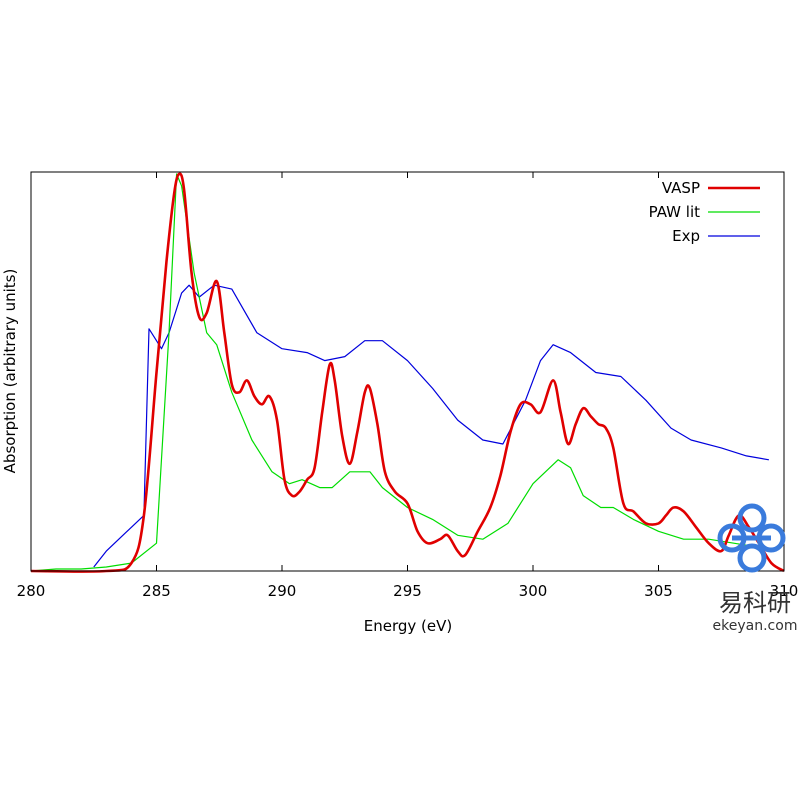 The image size is (800, 800). Describe the element at coordinates (408, 626) in the screenshot. I see `x-axis-title: Energy (eV)` at that location.